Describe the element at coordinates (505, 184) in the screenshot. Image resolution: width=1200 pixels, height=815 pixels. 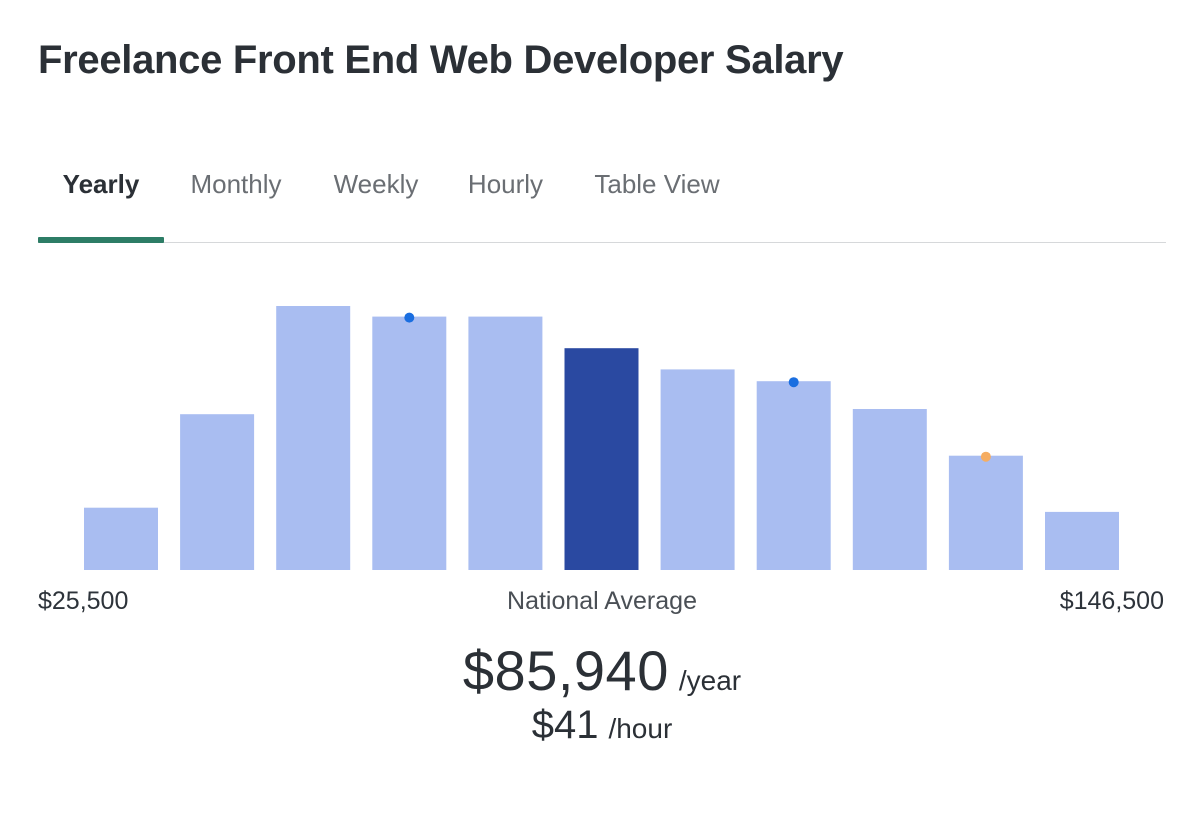
I see `tab-hourly: Hourly` at that location.